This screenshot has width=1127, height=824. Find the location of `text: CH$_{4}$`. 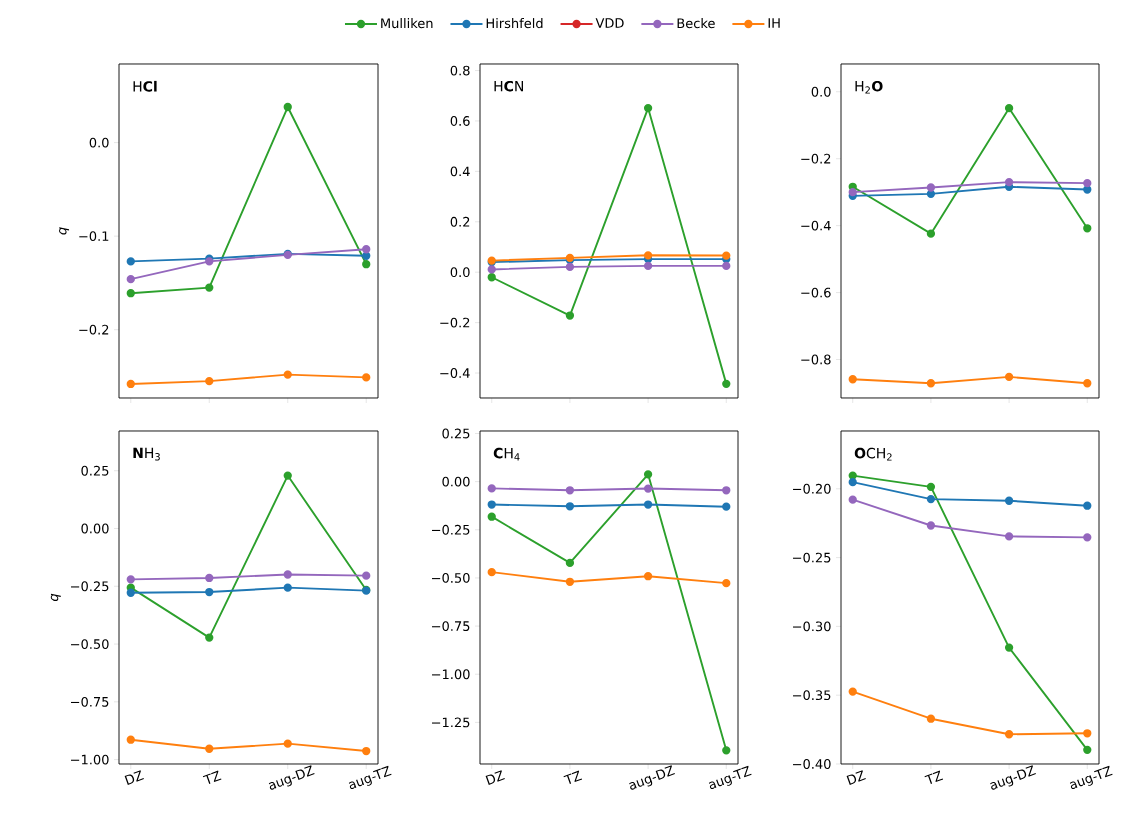

text: CH$_{4}$ is located at coordinates (506, 454).